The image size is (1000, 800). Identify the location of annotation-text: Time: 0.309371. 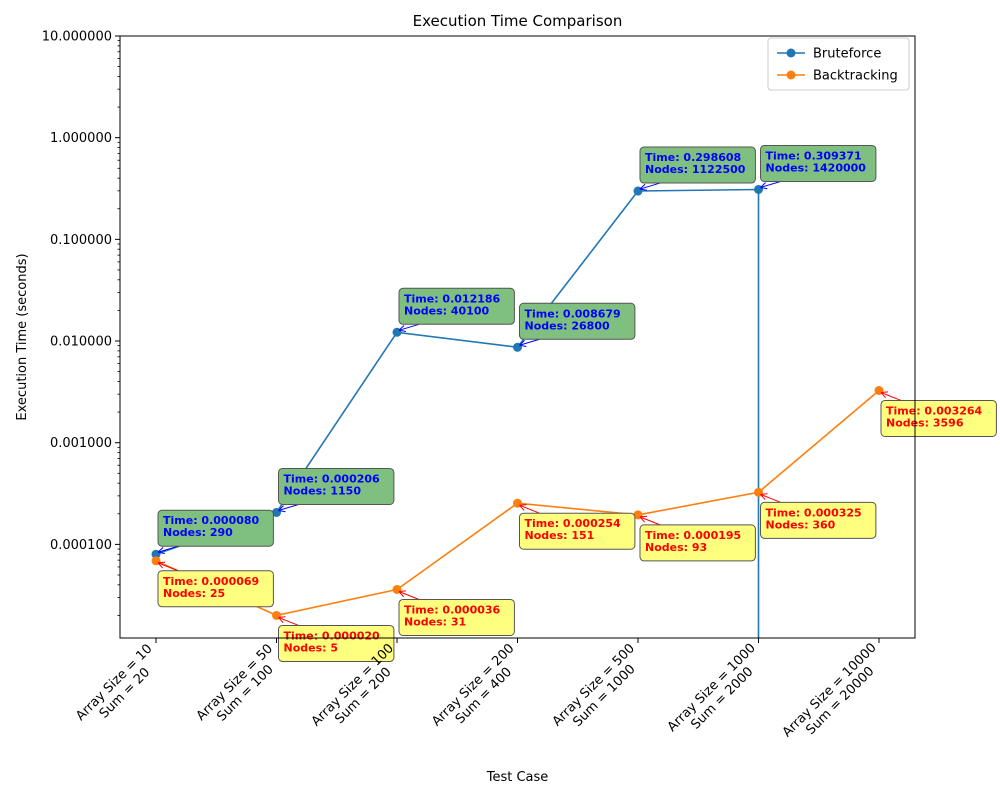
(814, 155).